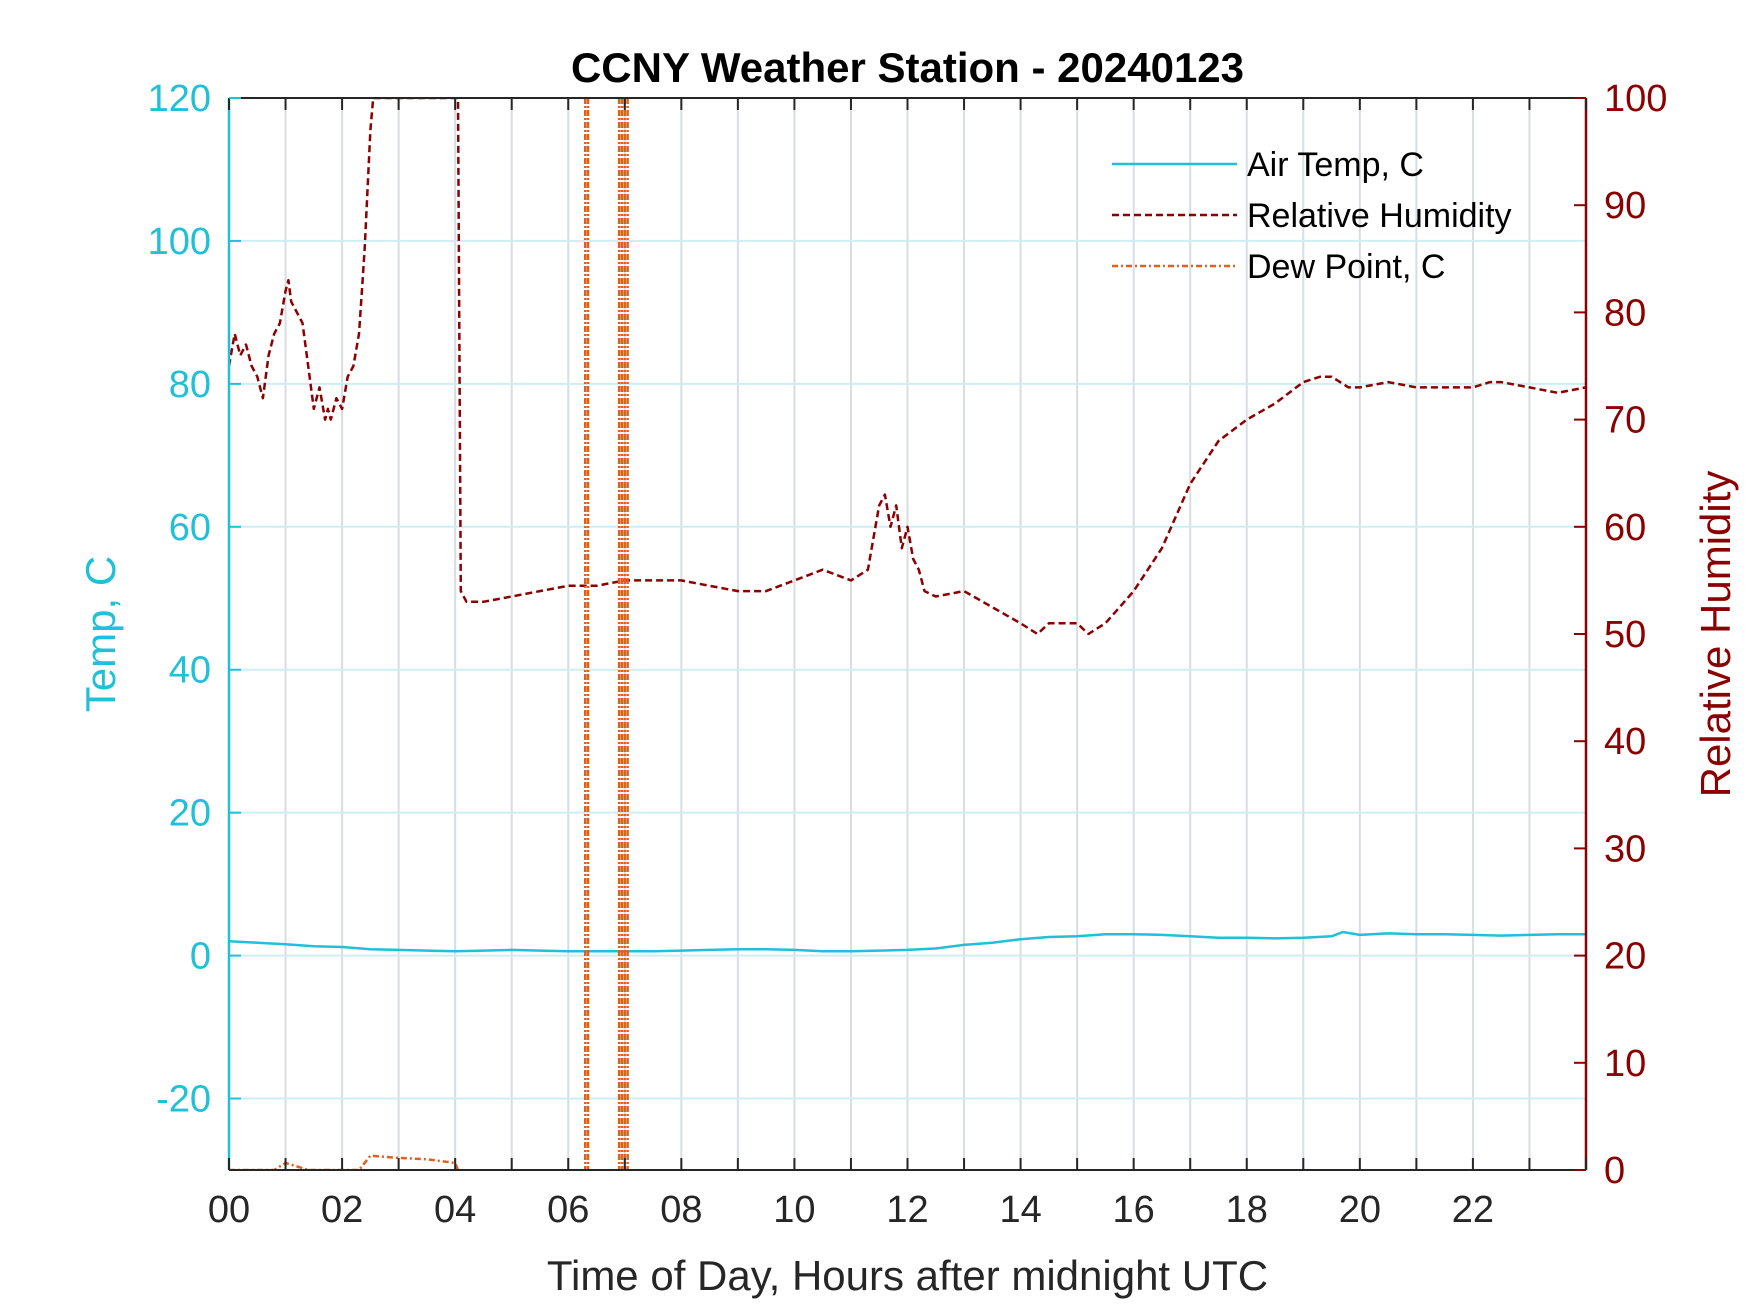 The image size is (1750, 1313). What do you see at coordinates (1134, 1210) in the screenshot?
I see `x-tick-label: 16` at bounding box center [1134, 1210].